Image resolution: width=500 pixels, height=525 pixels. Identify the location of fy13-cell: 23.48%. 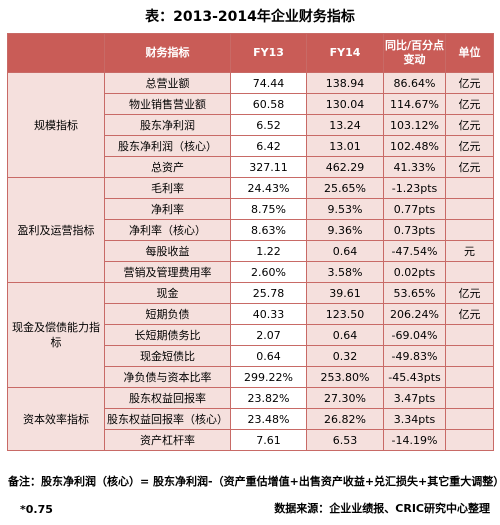
(268, 419).